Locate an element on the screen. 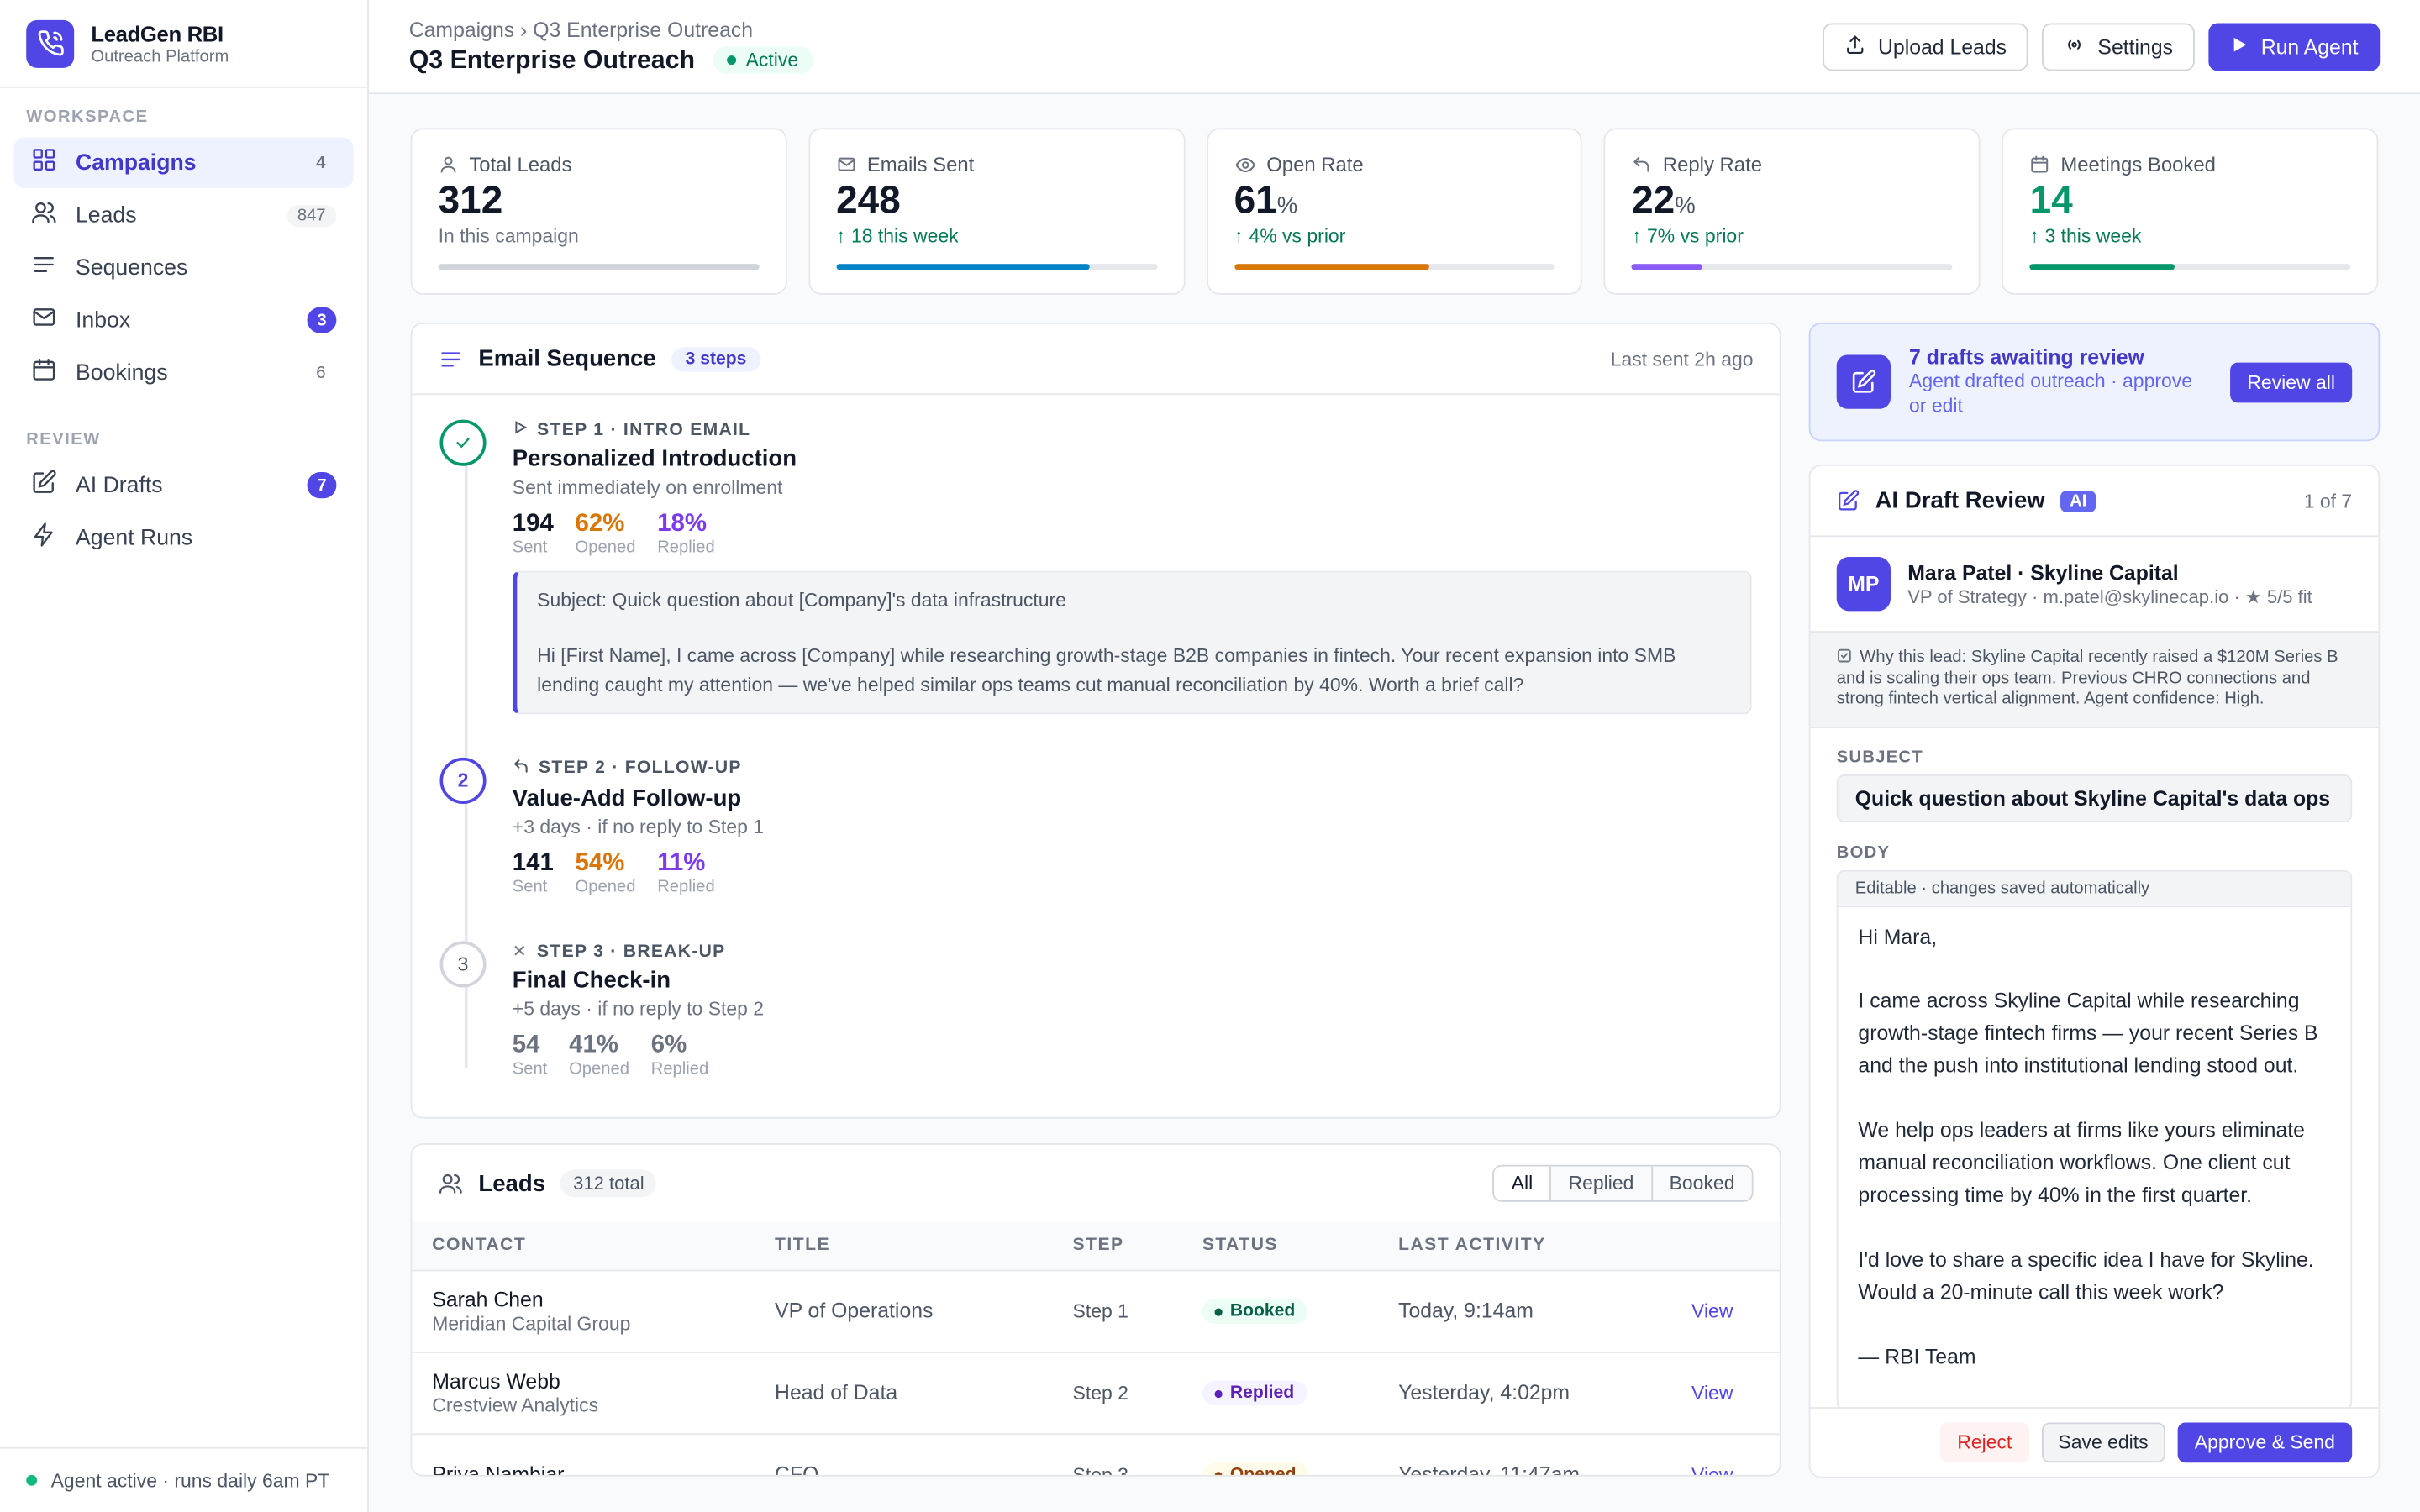  last-activity: Yesterday, 4:02pm is located at coordinates (1525, 1393).